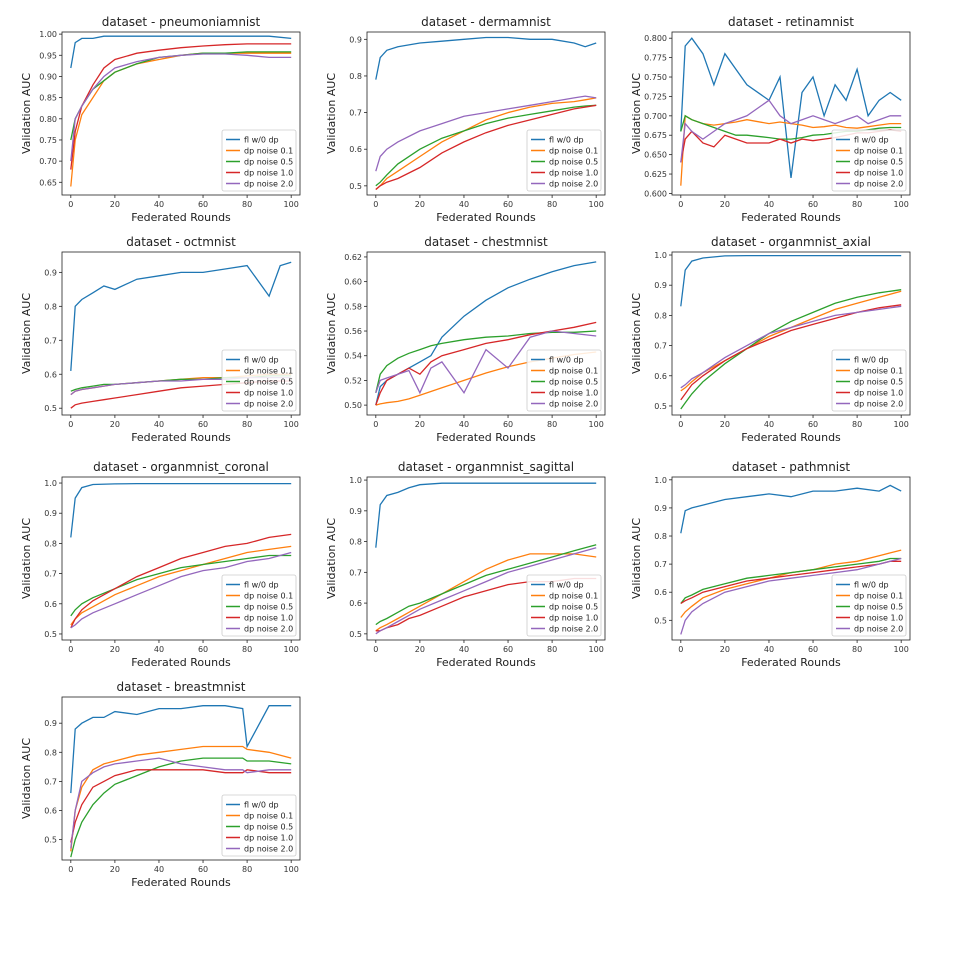  Describe the element at coordinates (353, 257) in the screenshot. I see `y-tick-label: 0.62` at that location.